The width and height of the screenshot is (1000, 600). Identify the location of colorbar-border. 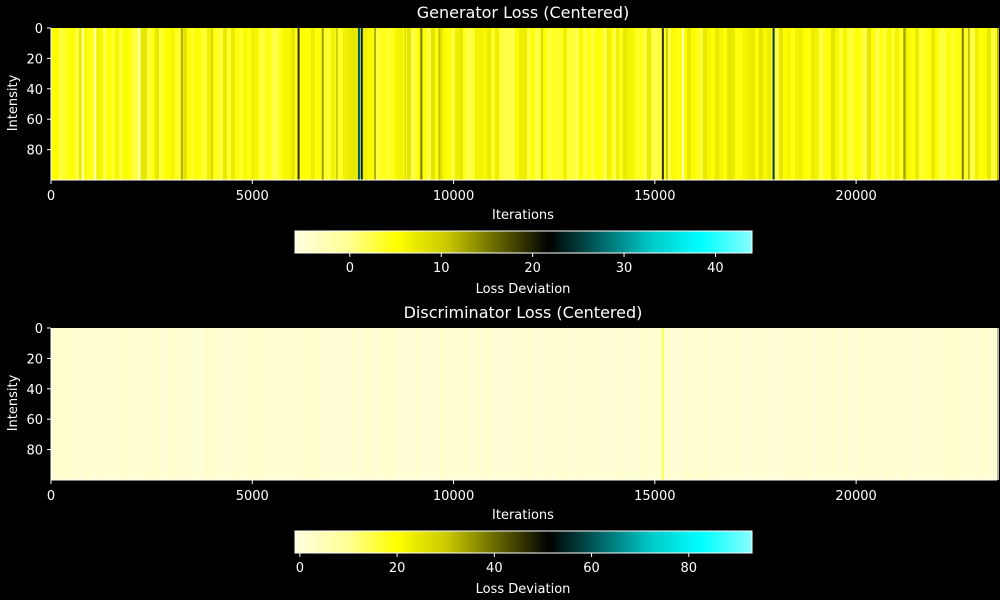
(523, 242).